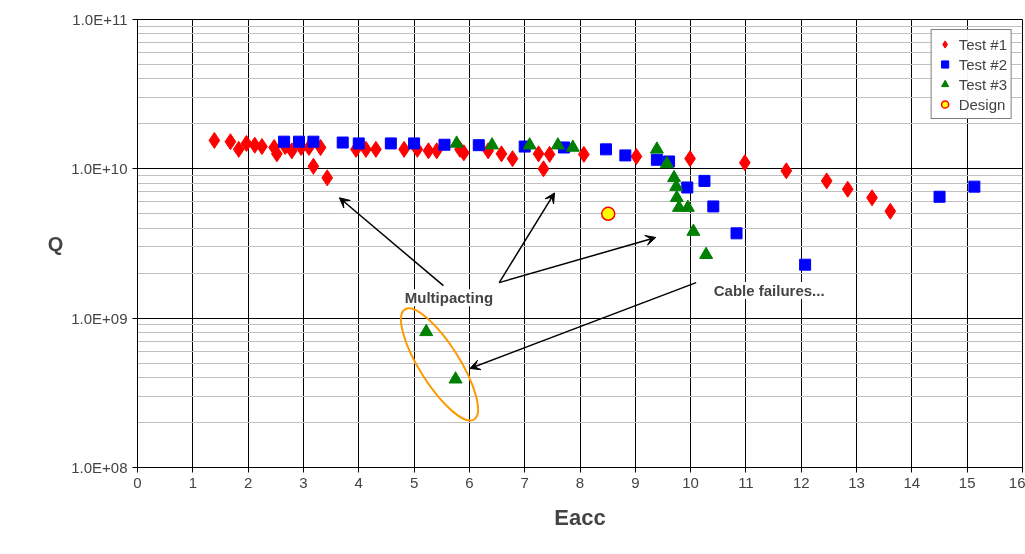  I want to click on annotation: Multipacting, so click(449, 298).